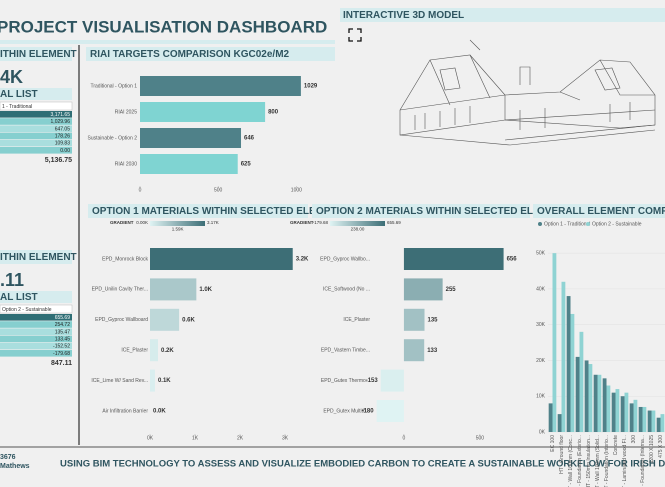  What do you see at coordinates (541, 289) in the screenshot?
I see `y-tick-label: 40K` at bounding box center [541, 289].